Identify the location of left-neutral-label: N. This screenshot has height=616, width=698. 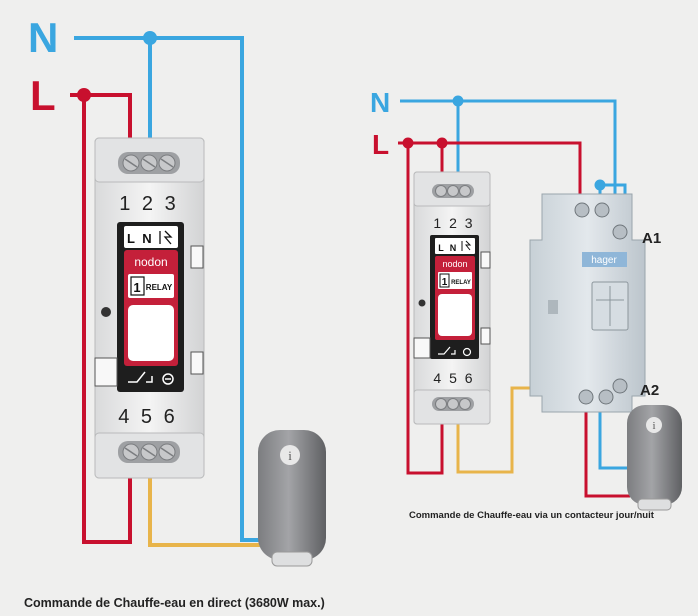
(43, 37).